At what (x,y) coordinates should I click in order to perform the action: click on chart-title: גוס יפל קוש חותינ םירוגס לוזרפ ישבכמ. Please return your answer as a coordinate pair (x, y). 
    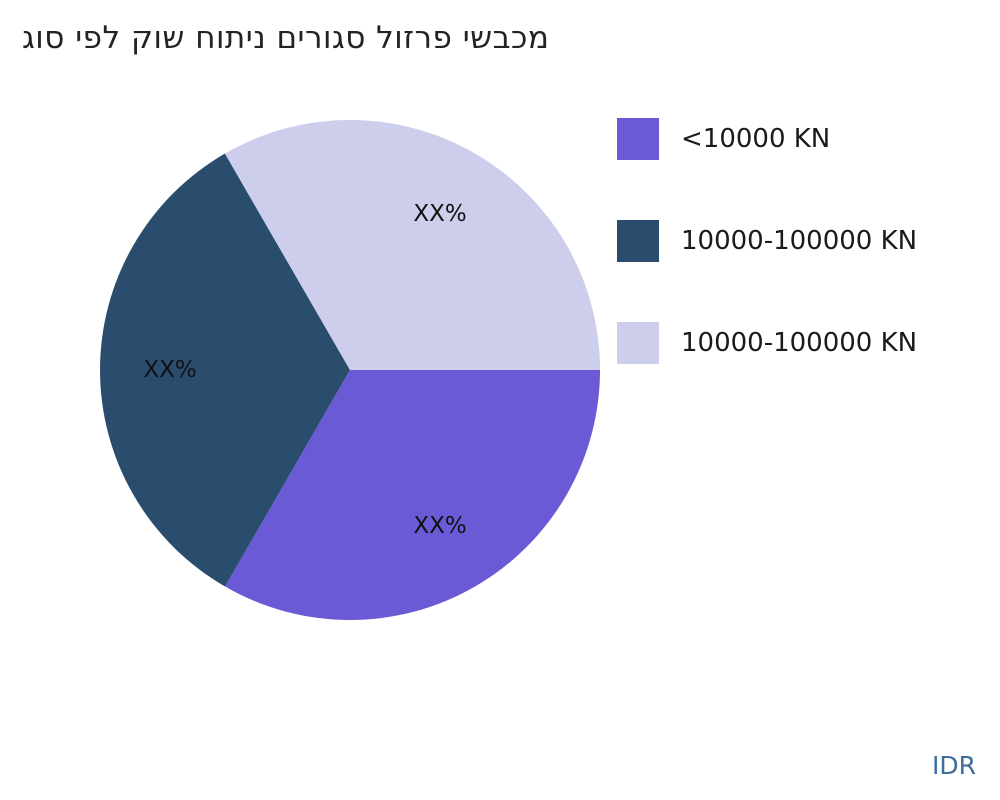
    Looking at the image, I should click on (286, 38).